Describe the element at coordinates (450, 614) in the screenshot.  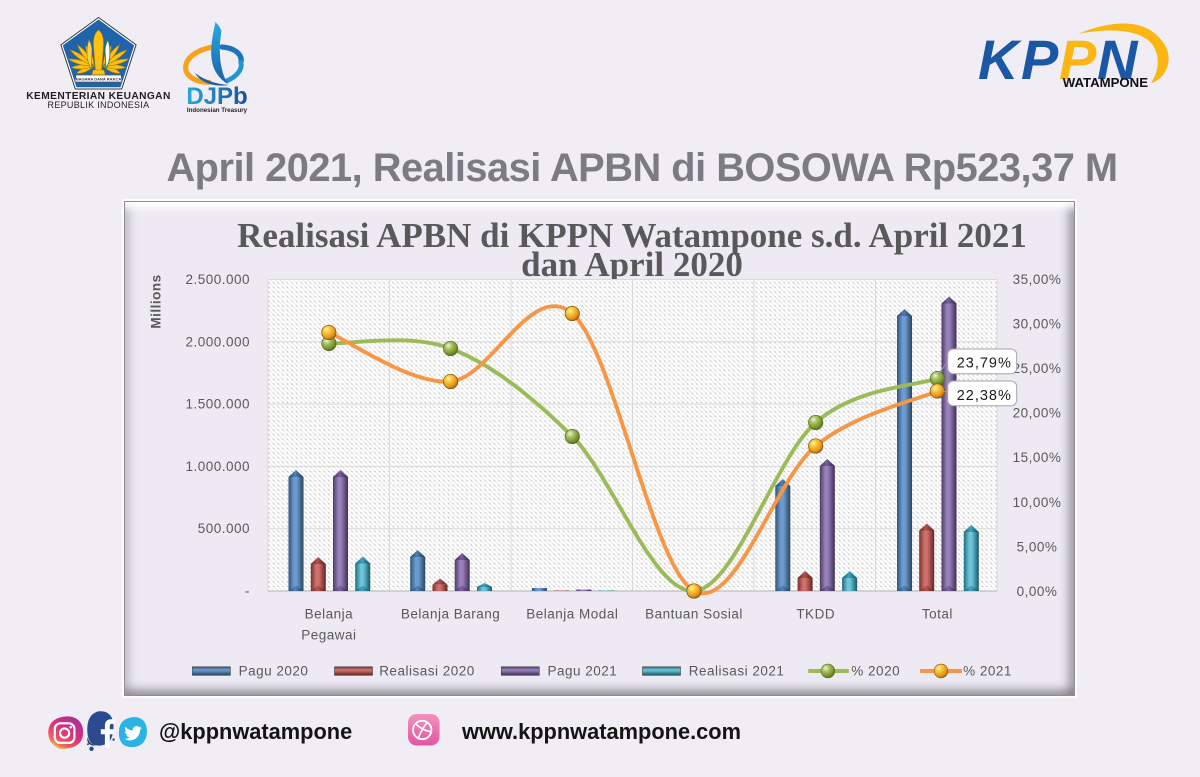
I see `svg-text: Belanja Barang` at that location.